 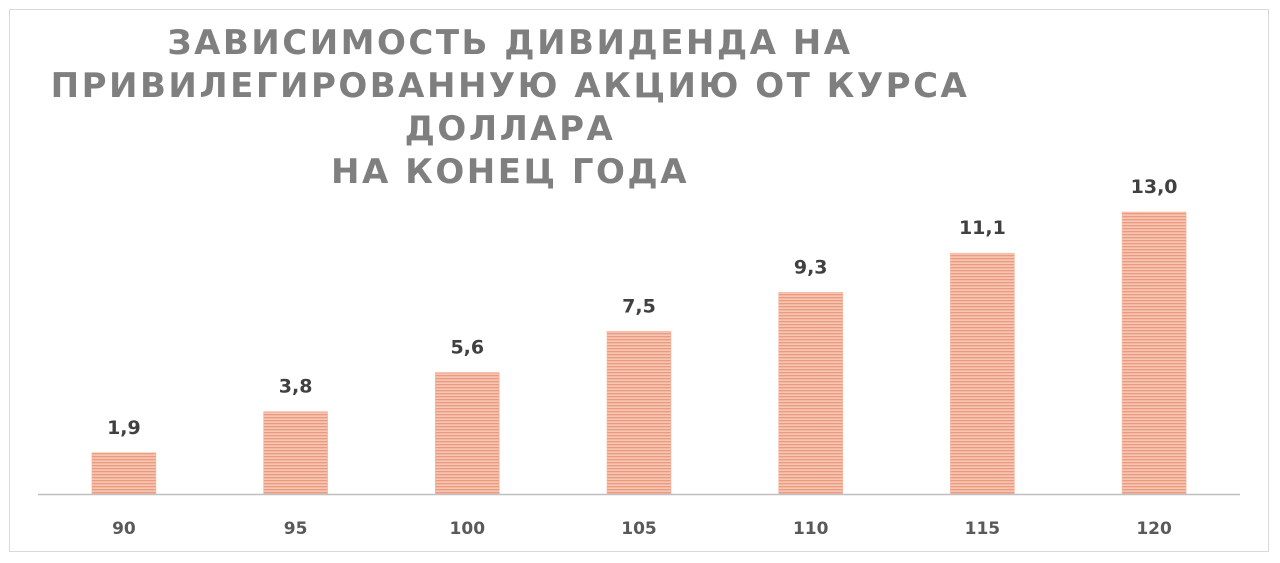 What do you see at coordinates (124, 529) in the screenshot?
I see `x-tick-90: 90` at bounding box center [124, 529].